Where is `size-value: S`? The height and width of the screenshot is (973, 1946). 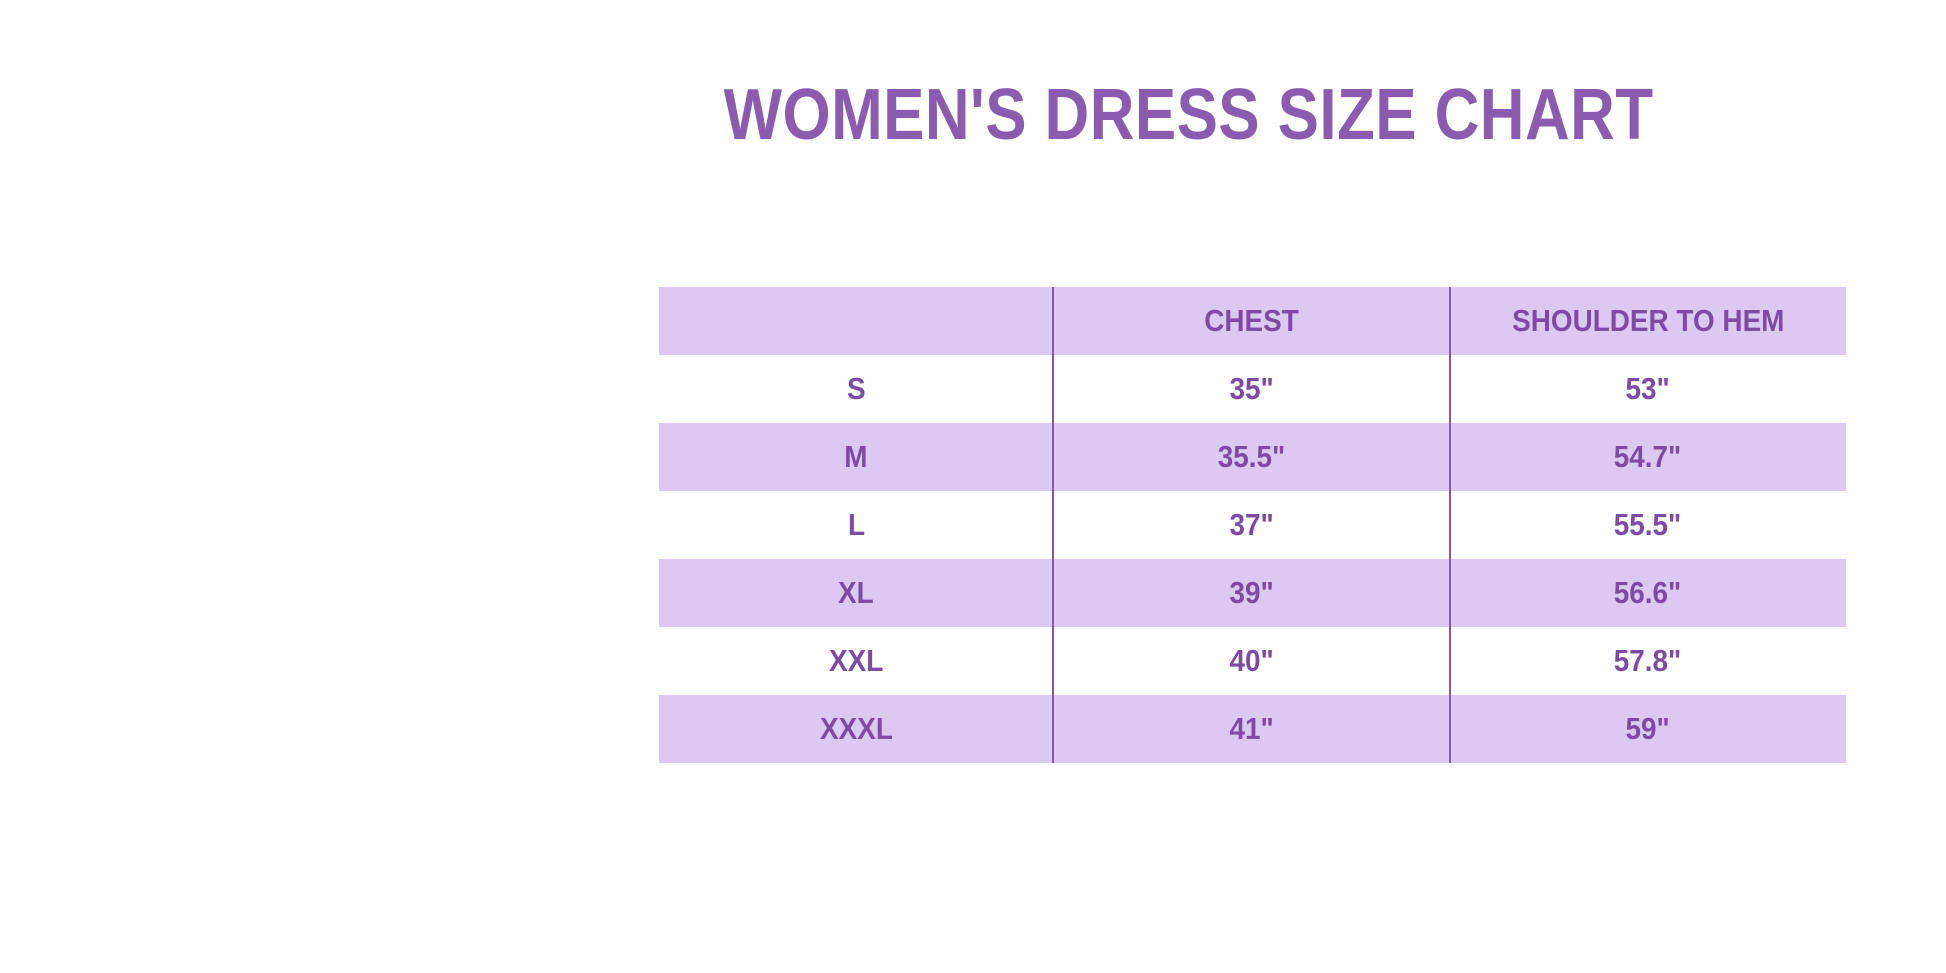 size-value: S is located at coordinates (856, 388).